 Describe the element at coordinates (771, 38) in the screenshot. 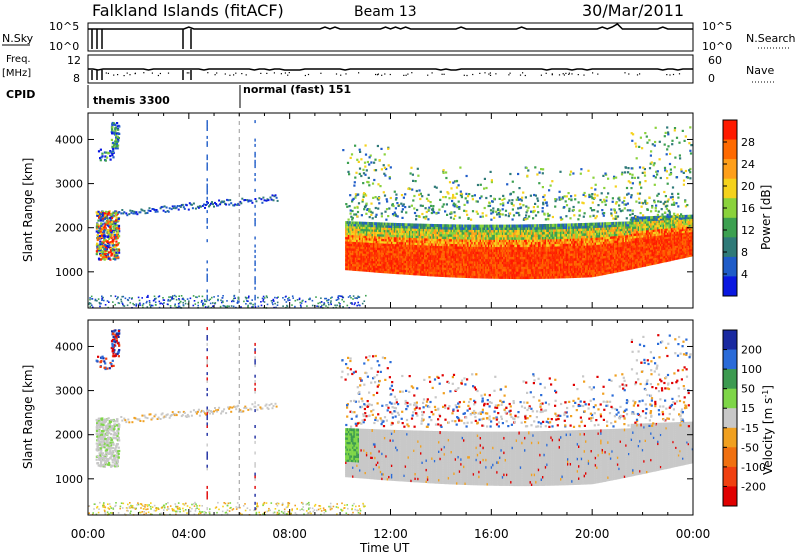

I see `nsearch-label: N.Search` at that location.